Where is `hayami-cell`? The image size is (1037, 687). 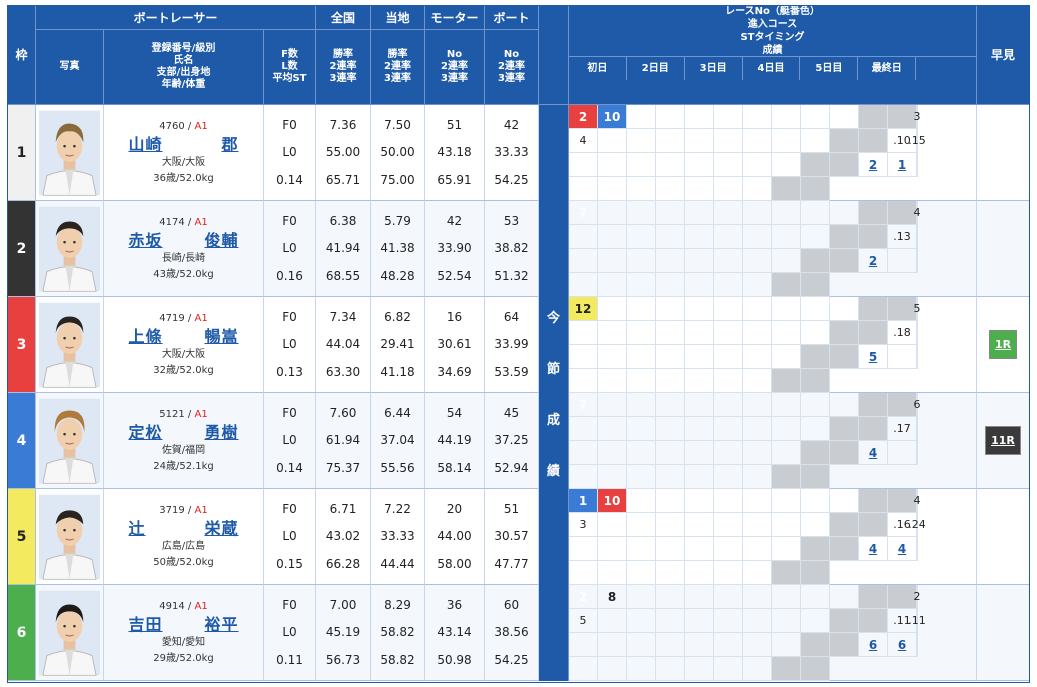 hayami-cell is located at coordinates (1003, 153).